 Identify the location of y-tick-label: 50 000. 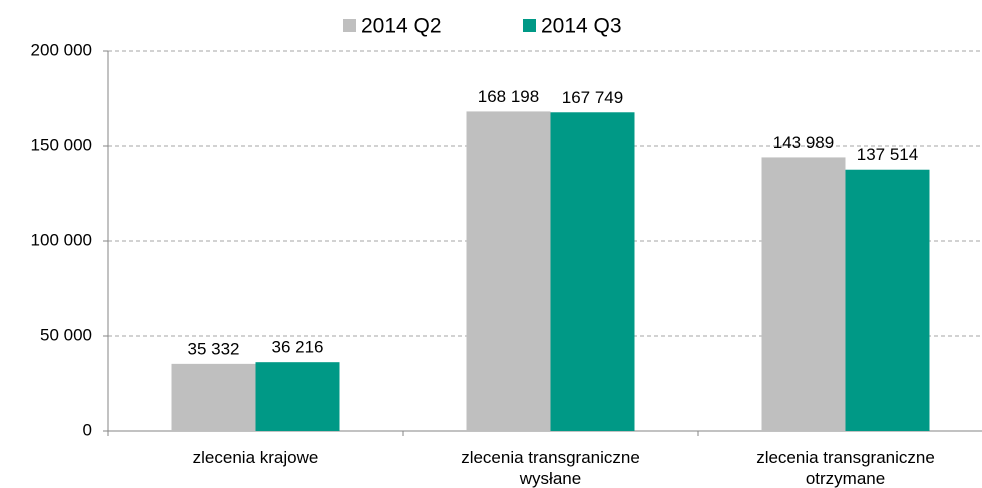
(66, 334).